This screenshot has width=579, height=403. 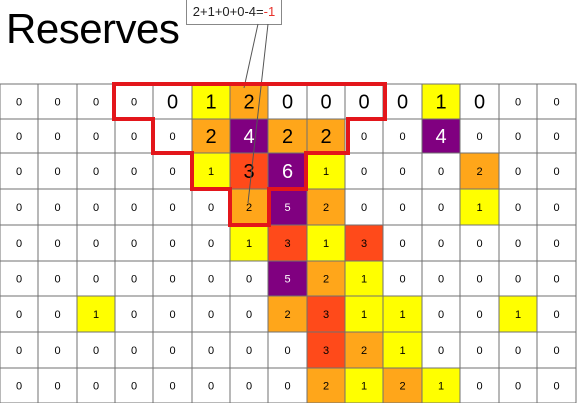 What do you see at coordinates (228, 11) in the screenshot?
I see `callout-expression: 2+1+0+0-4=` at bounding box center [228, 11].